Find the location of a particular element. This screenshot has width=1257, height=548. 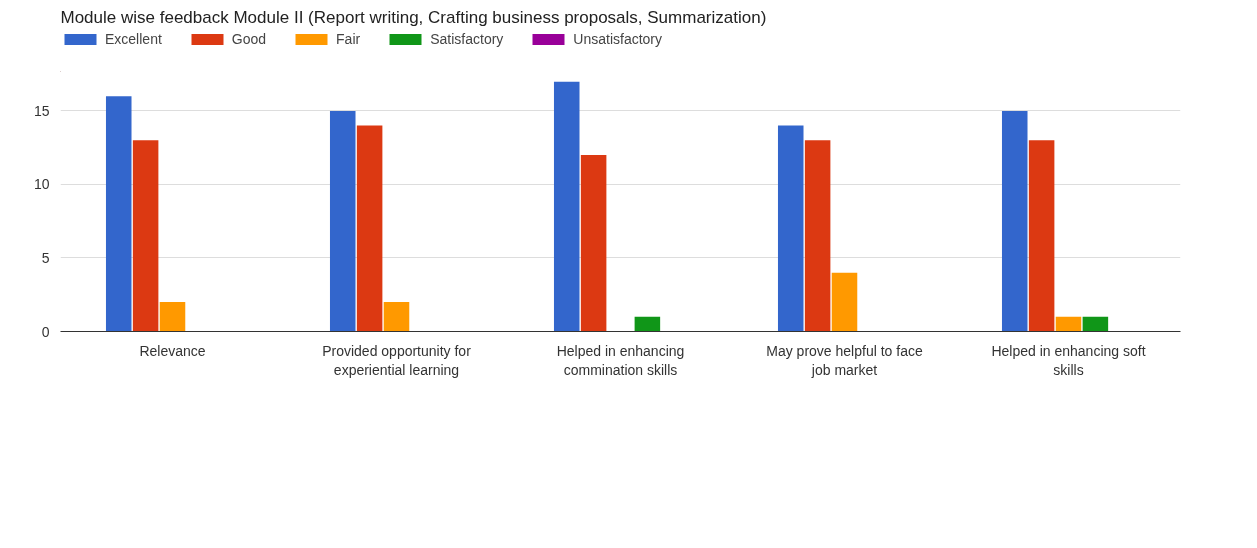

legend-label: Good is located at coordinates (249, 39).